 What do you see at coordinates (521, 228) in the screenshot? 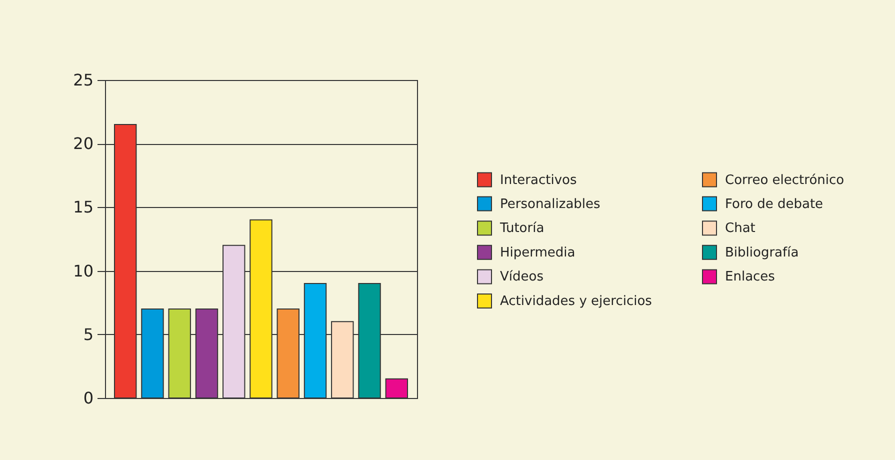
I see `legend-label: Tutoría` at bounding box center [521, 228].